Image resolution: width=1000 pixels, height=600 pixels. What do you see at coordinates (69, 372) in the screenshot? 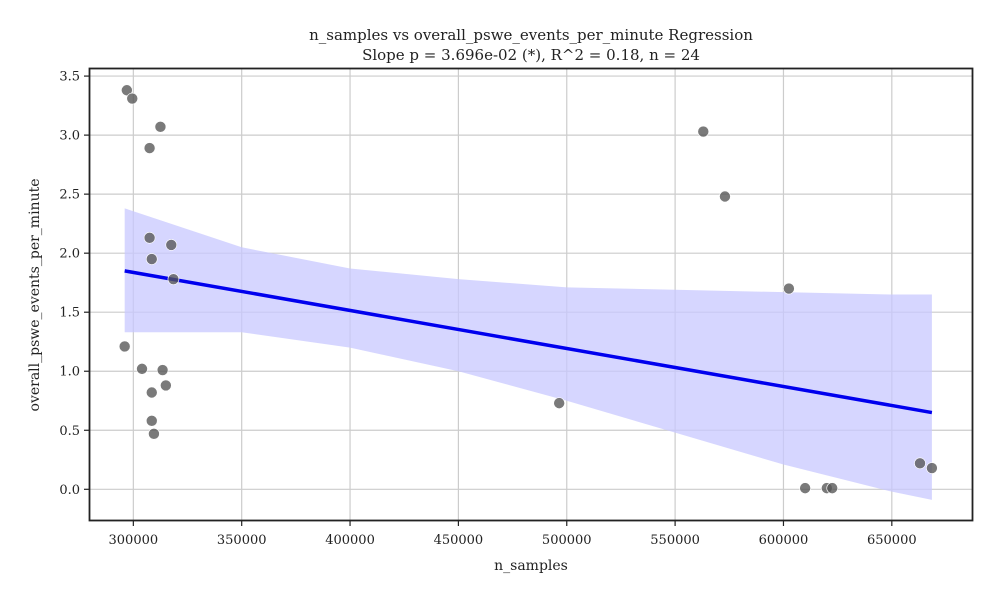
I see `y-tick-label: 1.0` at bounding box center [69, 372].